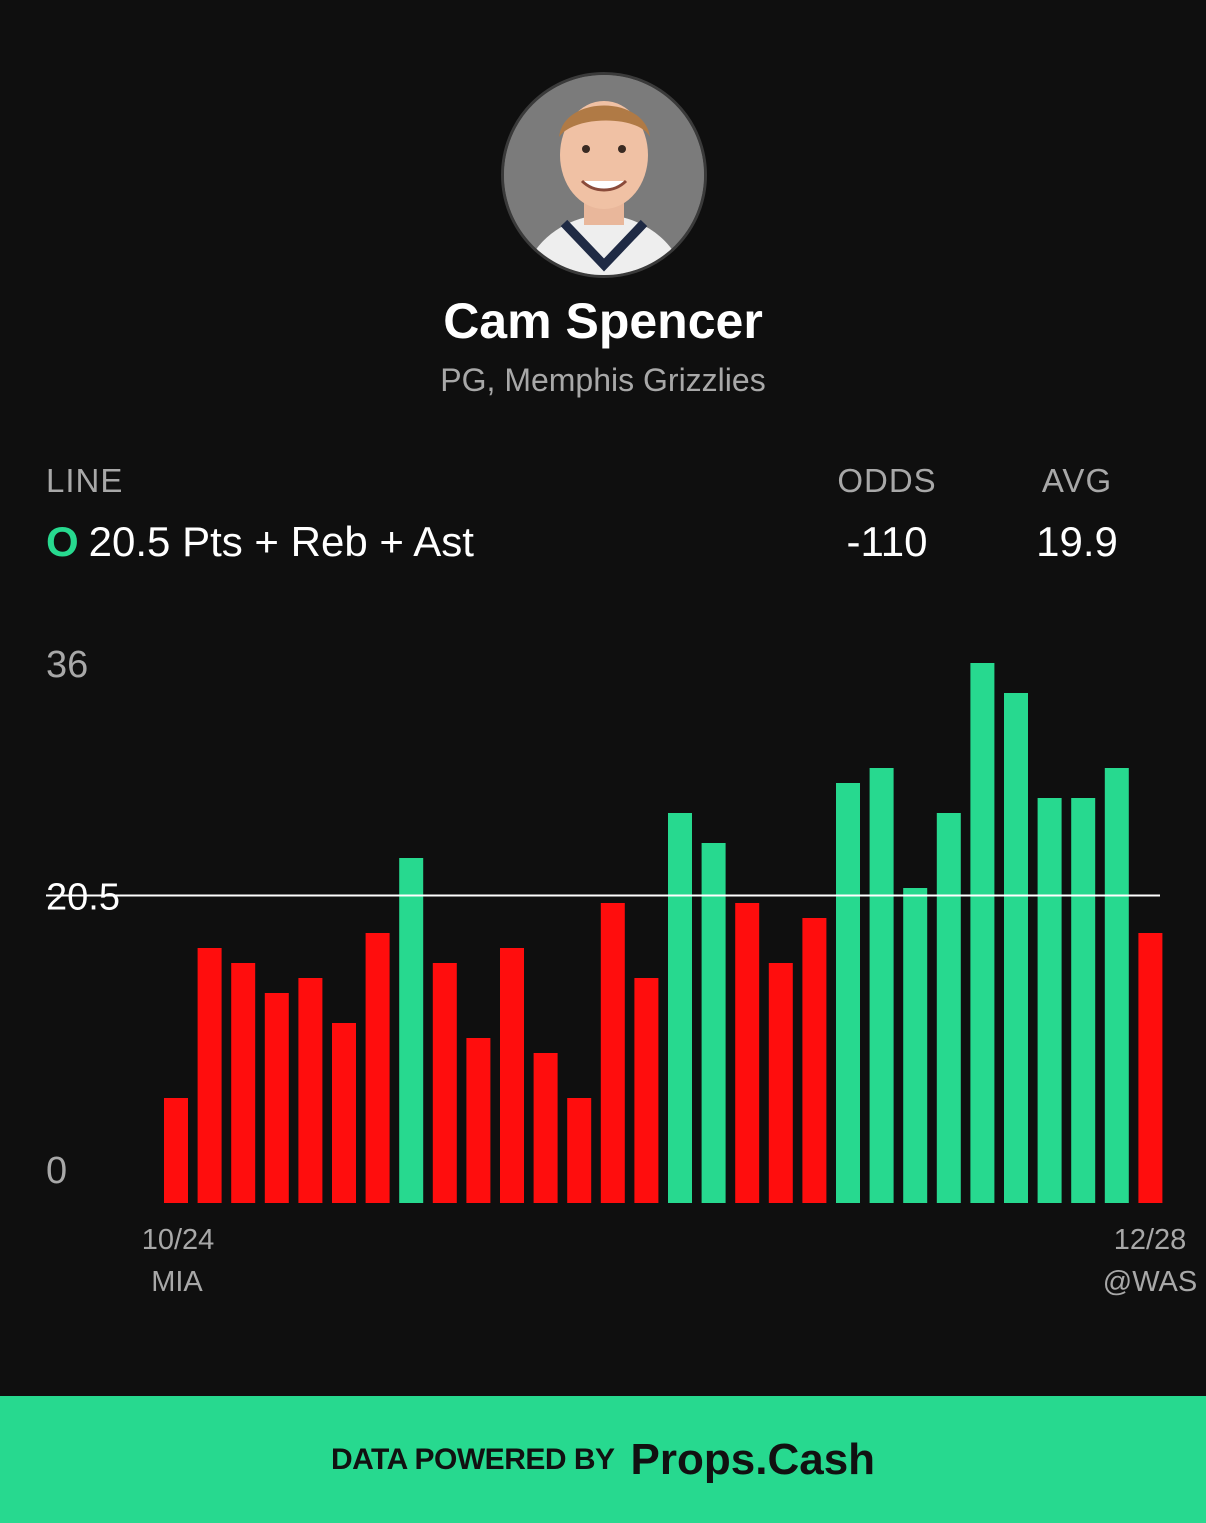 Image resolution: width=1206 pixels, height=1523 pixels. Describe the element at coordinates (887, 480) in the screenshot. I see `odds-header: ODDS` at that location.